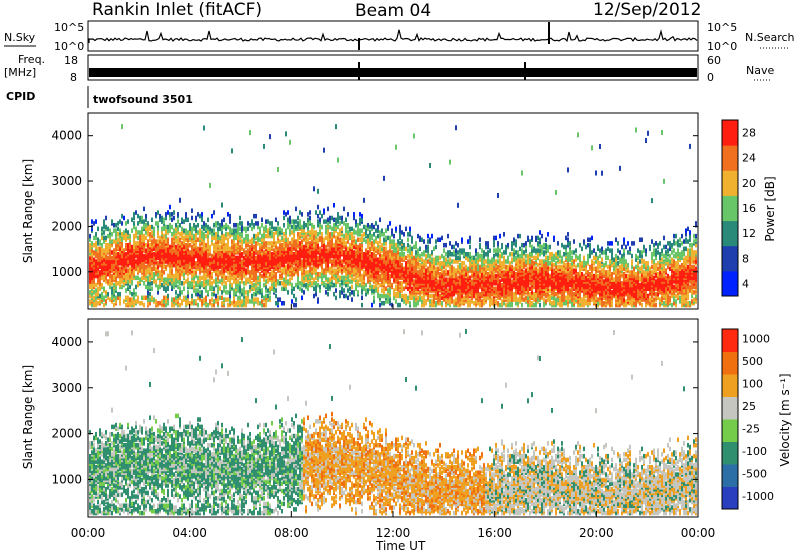 Image resolution: width=800 pixels, height=554 pixels. Describe the element at coordinates (393, 36) in the screenshot. I see `noise-panel-frame` at that location.